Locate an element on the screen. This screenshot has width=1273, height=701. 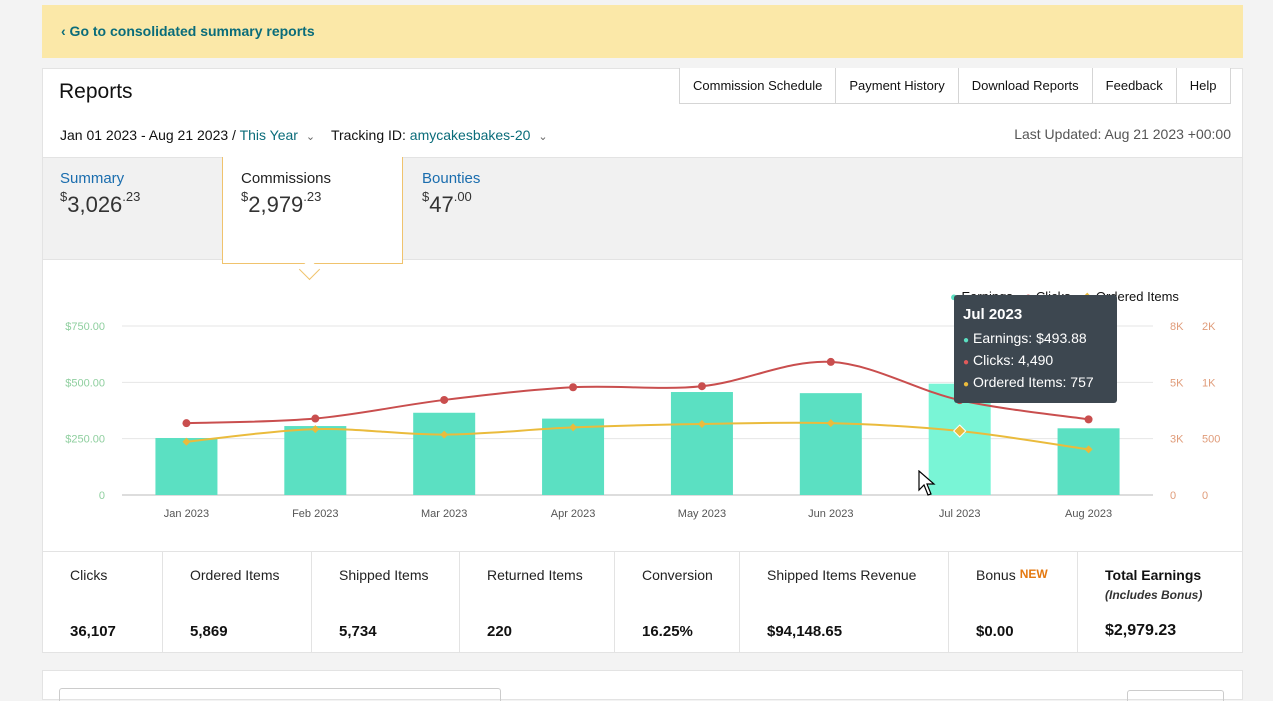
y2-tick-label: 3K is located at coordinates (1177, 440).